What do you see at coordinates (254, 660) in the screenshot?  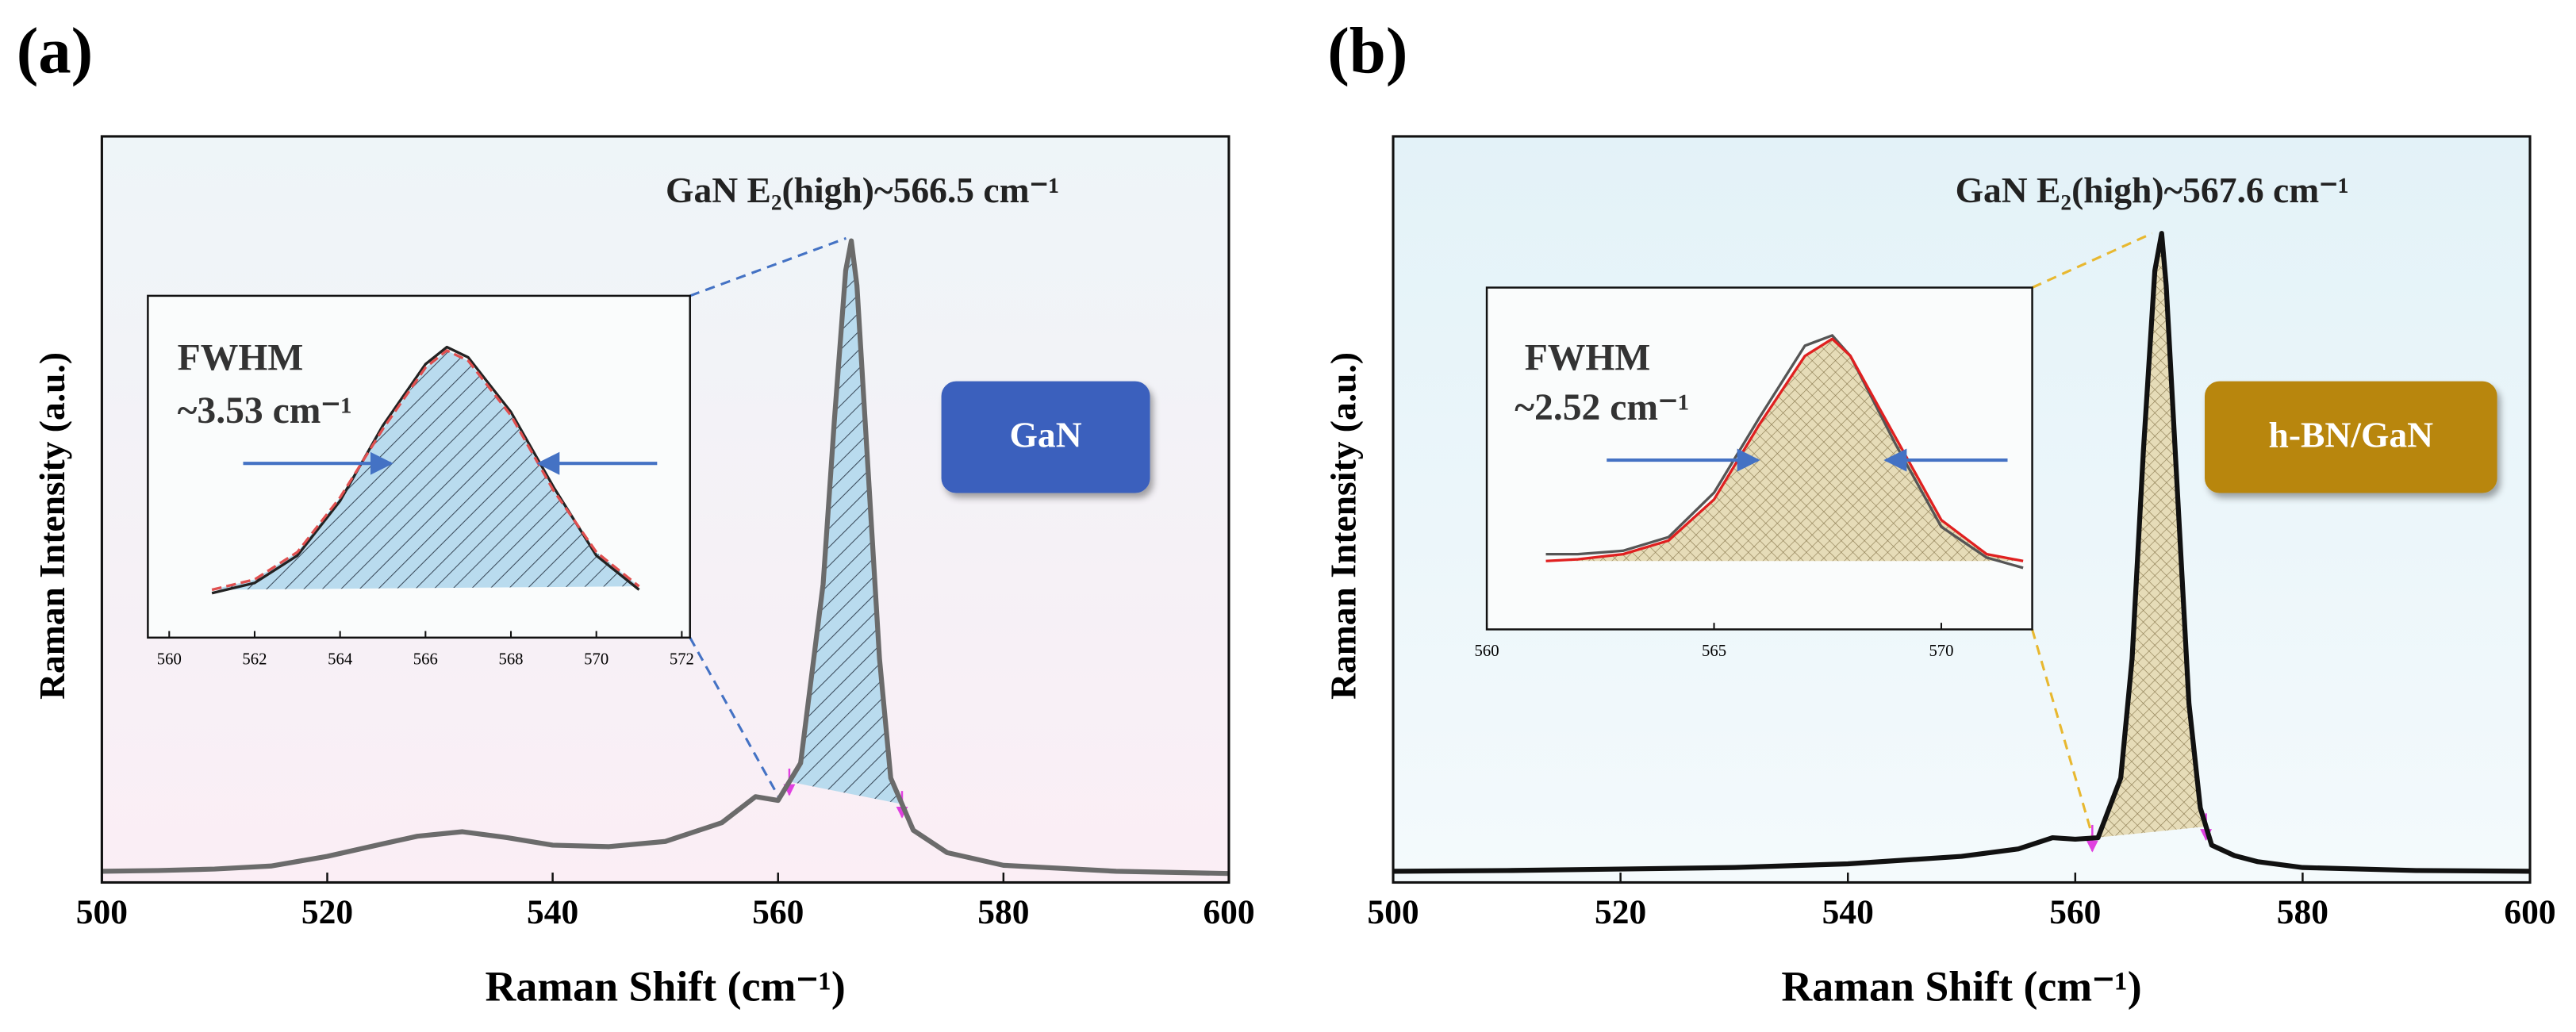 I see `inset-x-tick-label: 562` at bounding box center [254, 660].